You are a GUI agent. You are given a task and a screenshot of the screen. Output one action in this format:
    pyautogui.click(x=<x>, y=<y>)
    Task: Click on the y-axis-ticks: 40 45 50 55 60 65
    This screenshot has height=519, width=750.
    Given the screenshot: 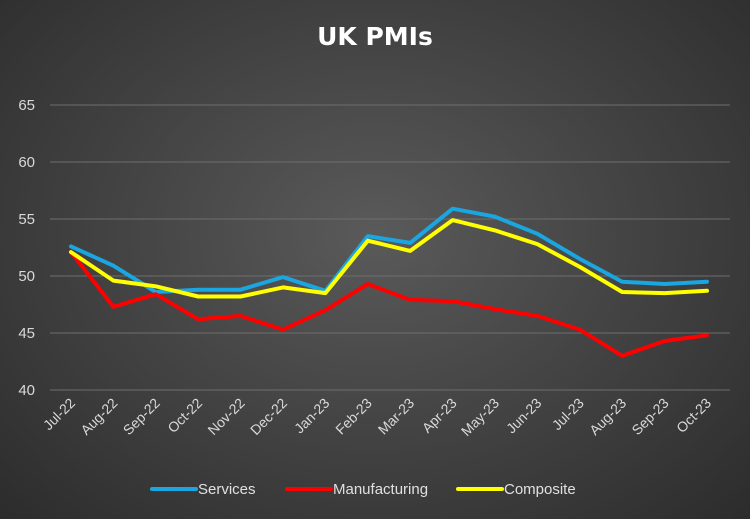 What is the action you would take?
    pyautogui.click(x=26, y=248)
    